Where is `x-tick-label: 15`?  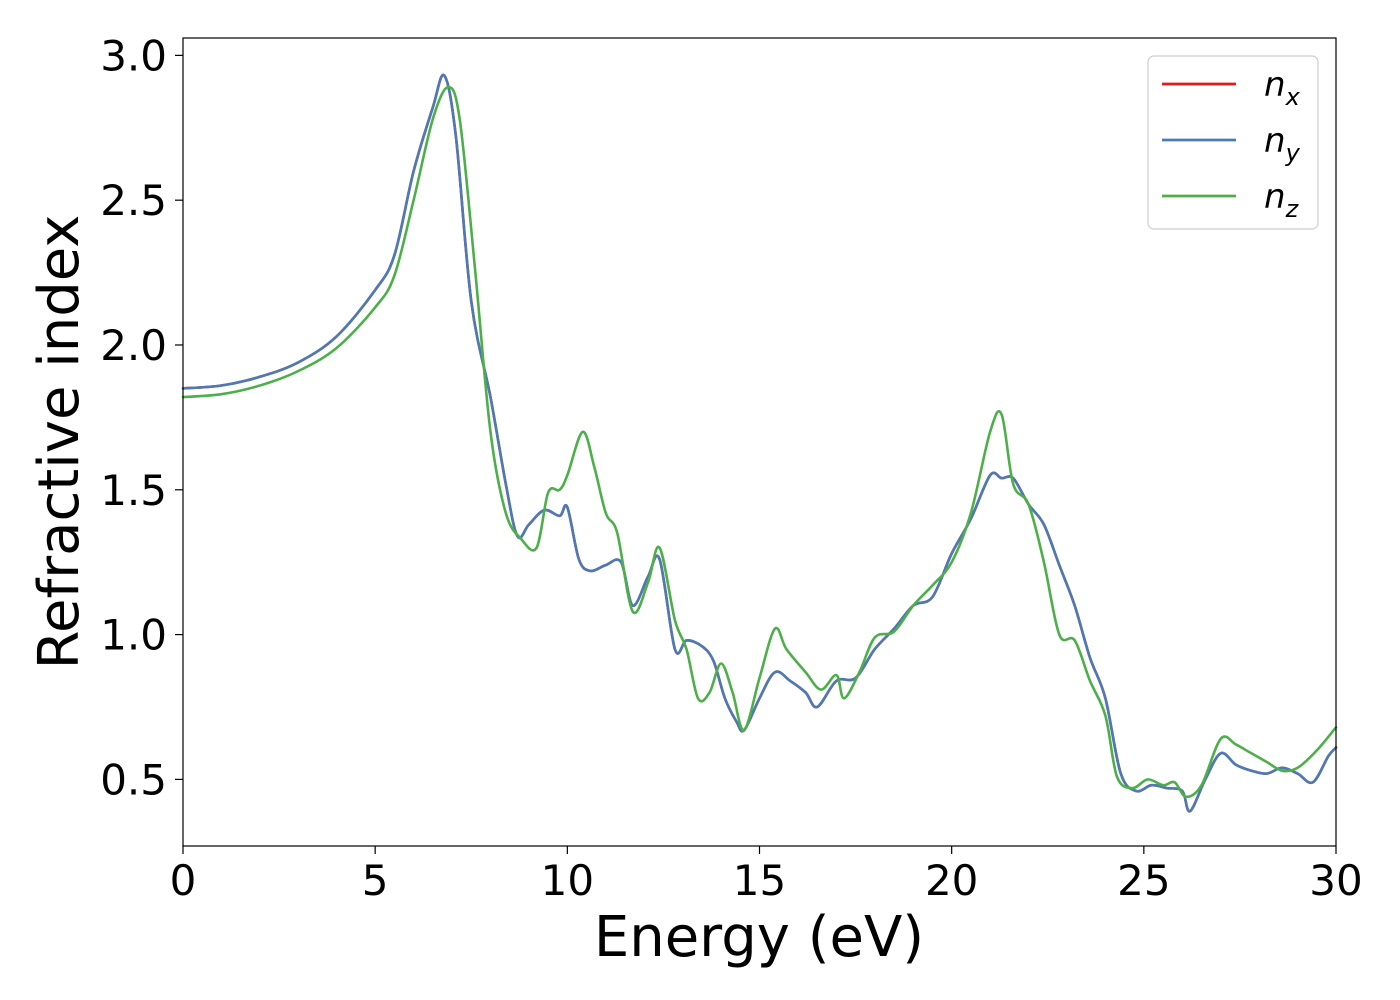
x-tick-label: 15 is located at coordinates (759, 880).